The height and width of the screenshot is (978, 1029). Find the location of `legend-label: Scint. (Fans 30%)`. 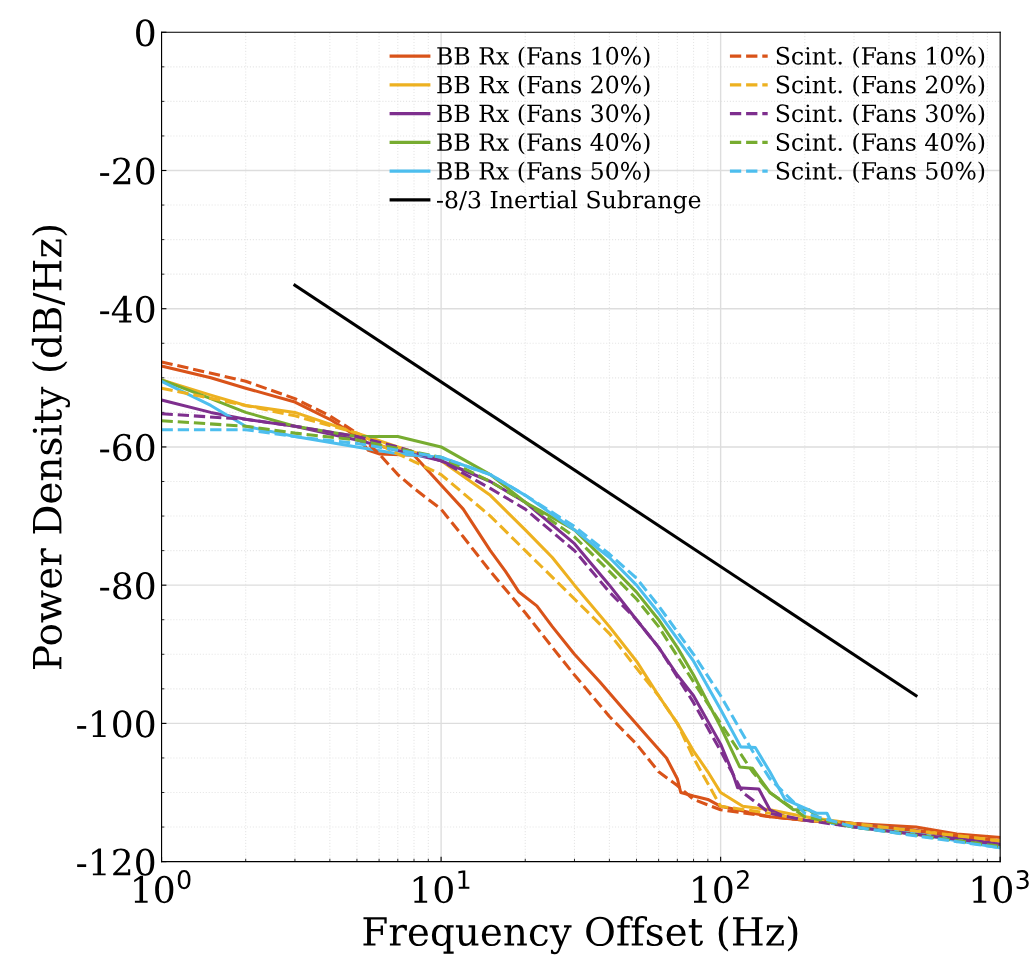

legend-label: Scint. (Fans 30%) is located at coordinates (880, 114).